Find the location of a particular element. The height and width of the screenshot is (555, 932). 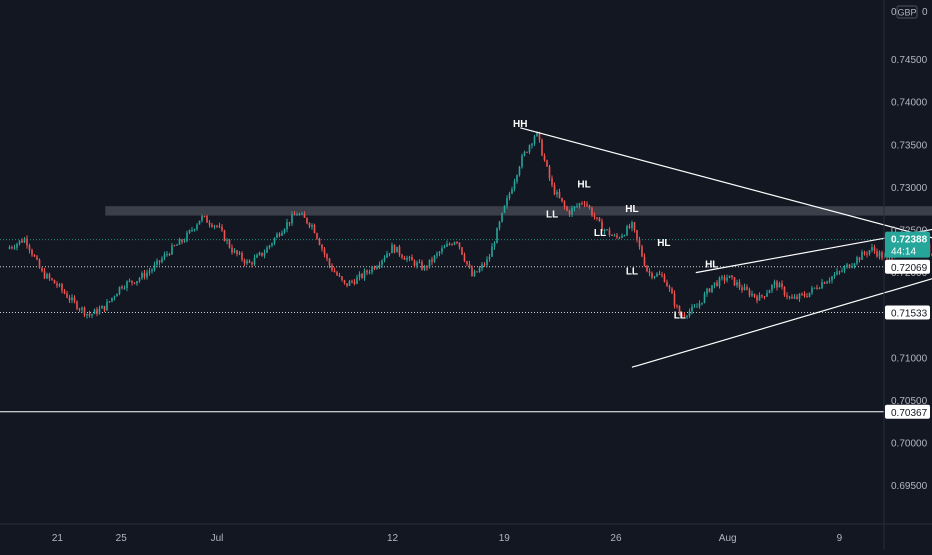

price-tag-2: 0.71533 is located at coordinates (909, 313).